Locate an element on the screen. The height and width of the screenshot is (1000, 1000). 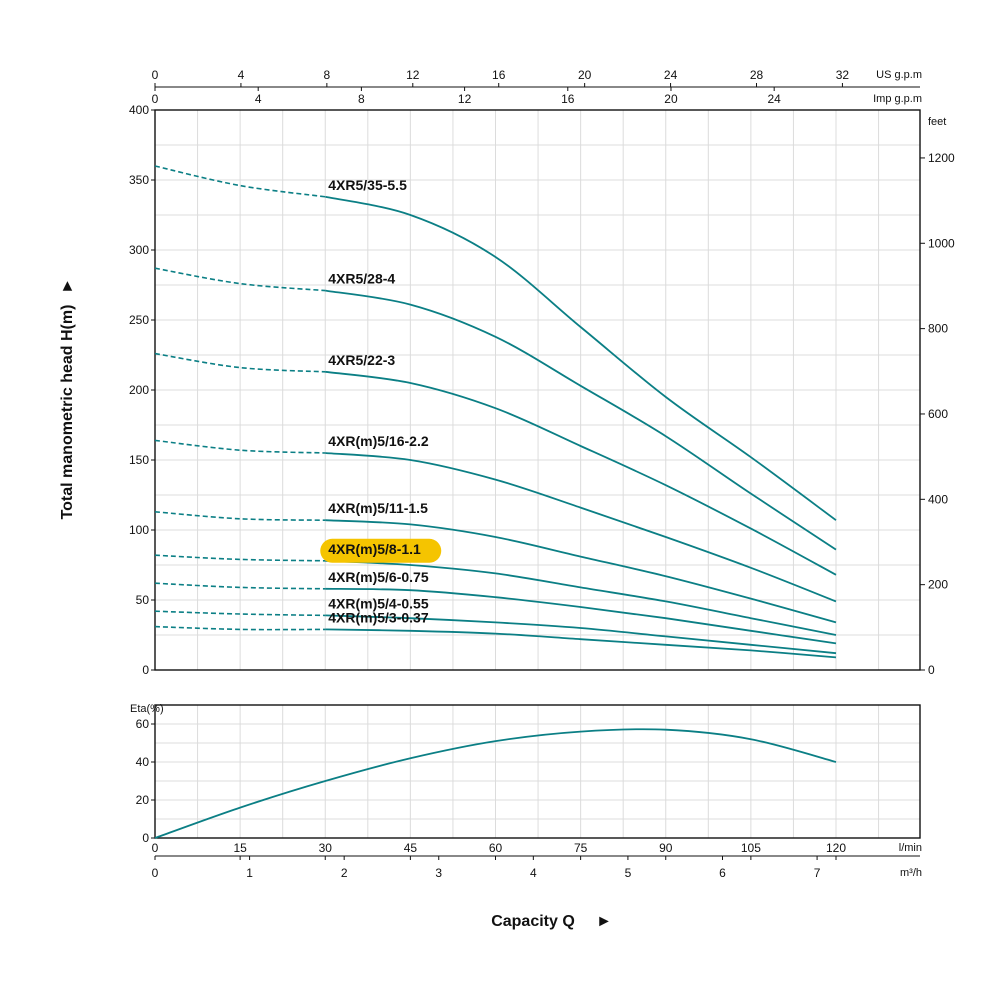
lmin-tick-label: 0 is located at coordinates (155, 848).